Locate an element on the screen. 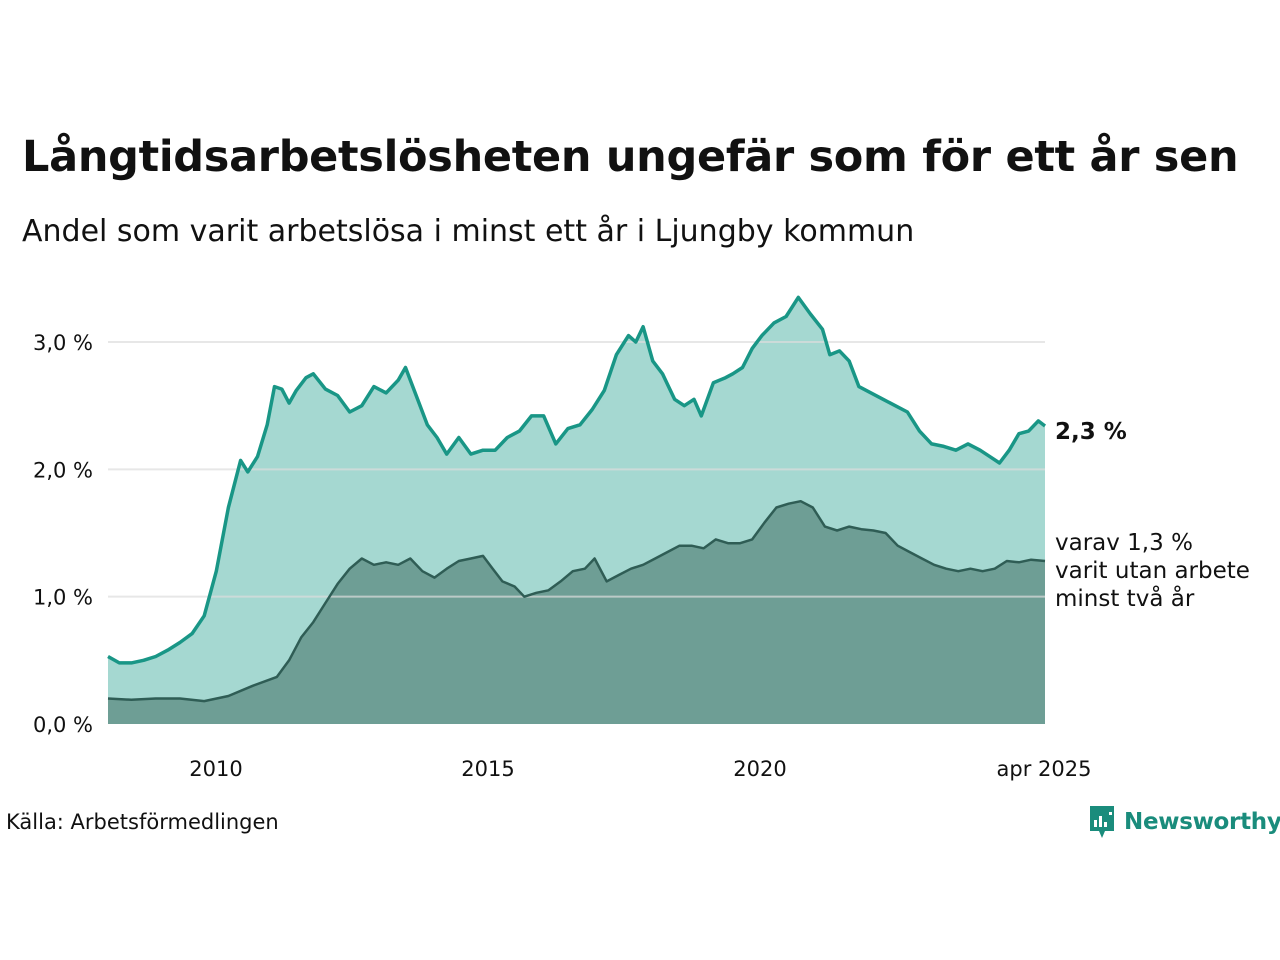  x-tick-label: 2020 is located at coordinates (759, 769).